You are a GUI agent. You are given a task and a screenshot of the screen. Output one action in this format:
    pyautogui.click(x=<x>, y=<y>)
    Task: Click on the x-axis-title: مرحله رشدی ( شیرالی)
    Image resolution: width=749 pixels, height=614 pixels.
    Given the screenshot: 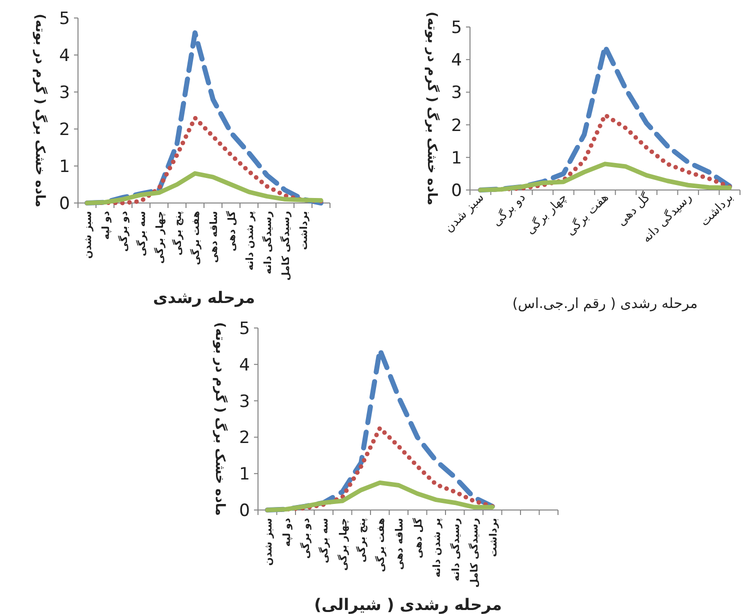 What is the action you would take?
    pyautogui.click(x=408, y=604)
    